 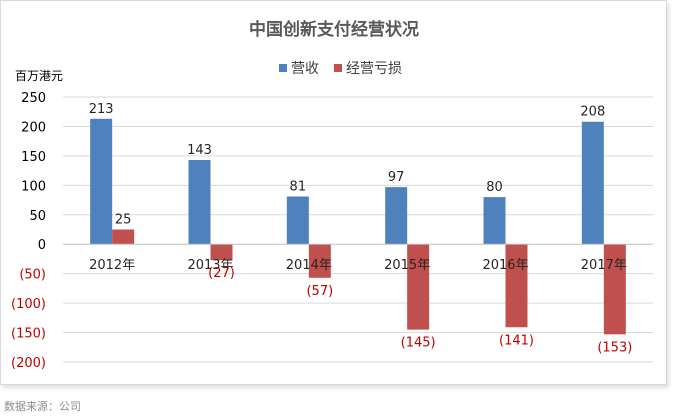 What do you see at coordinates (305, 69) in the screenshot?
I see `legend-label-revenue: 营收` at bounding box center [305, 69].